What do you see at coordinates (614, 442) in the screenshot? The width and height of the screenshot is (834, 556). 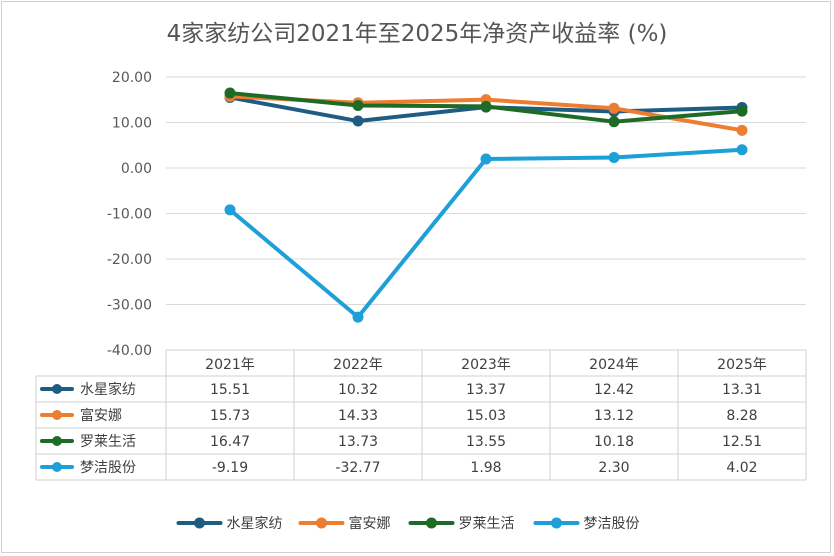 I see `table-cell-value: 10.18` at bounding box center [614, 442].